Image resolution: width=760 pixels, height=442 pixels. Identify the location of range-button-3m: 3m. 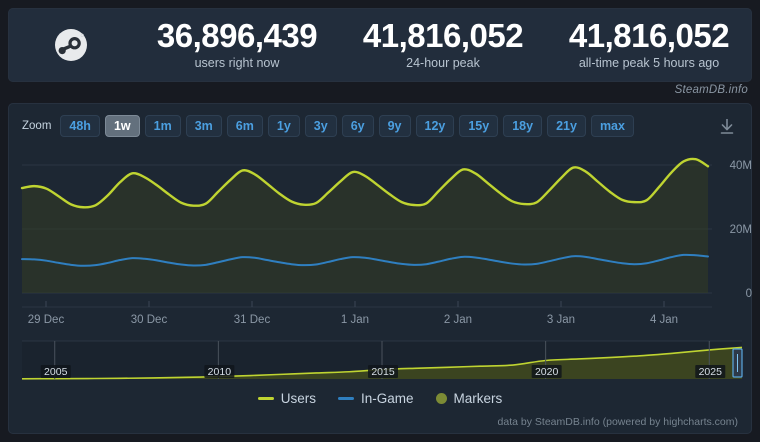
(203, 126).